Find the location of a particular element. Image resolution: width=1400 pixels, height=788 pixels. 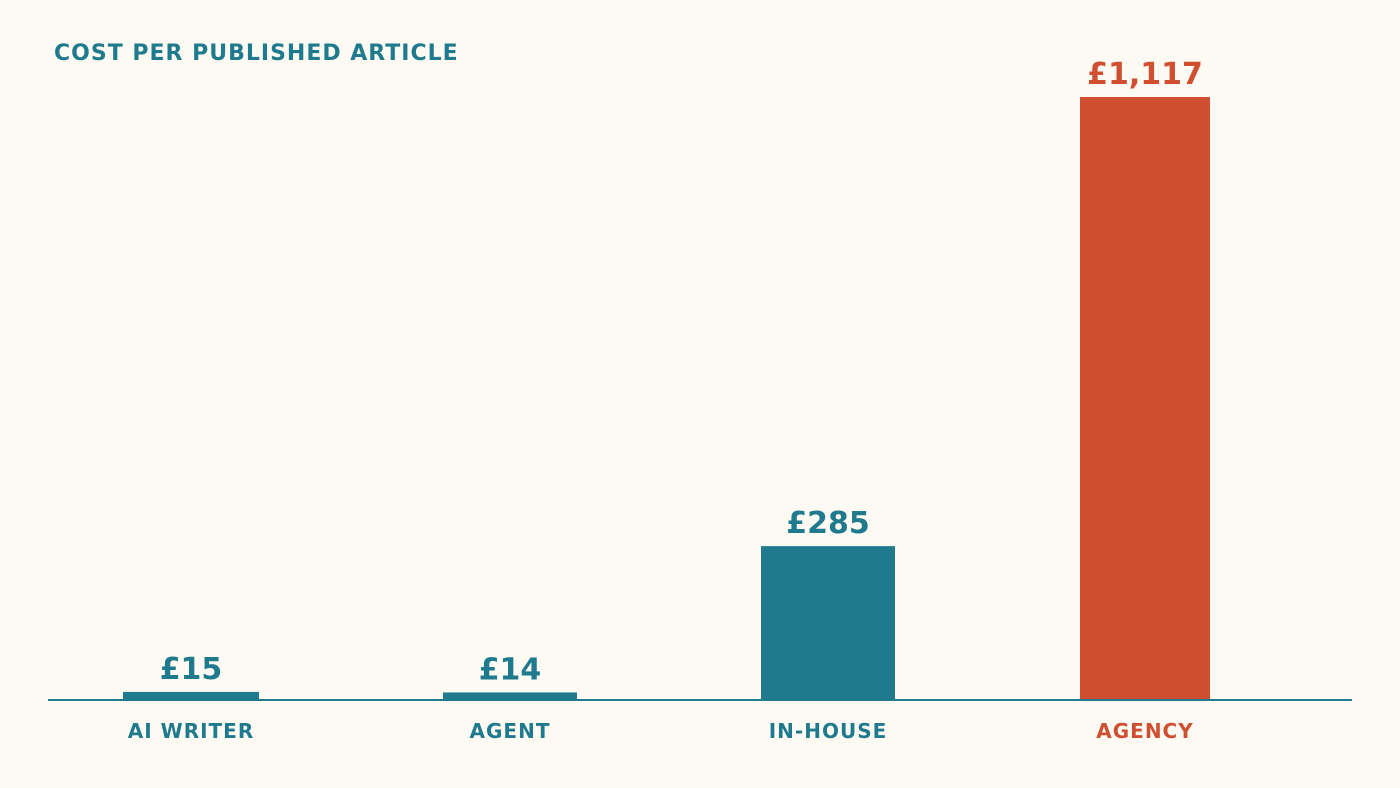

bar-agency is located at coordinates (1145, 398).